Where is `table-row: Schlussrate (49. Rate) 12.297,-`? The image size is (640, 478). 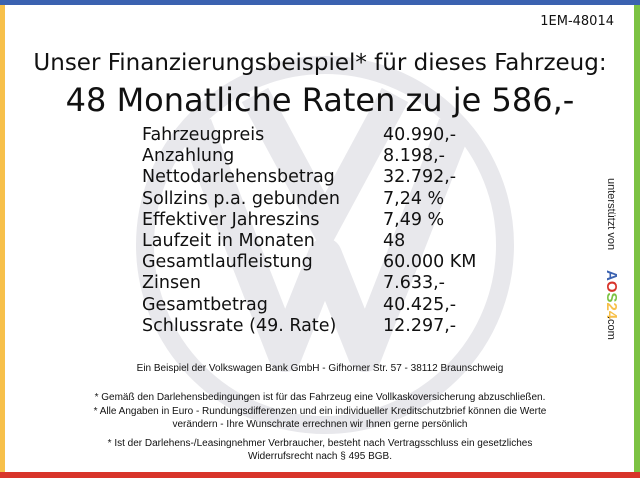 table-row: Schlussrate (49. Rate) 12.297,- is located at coordinates (299, 326).